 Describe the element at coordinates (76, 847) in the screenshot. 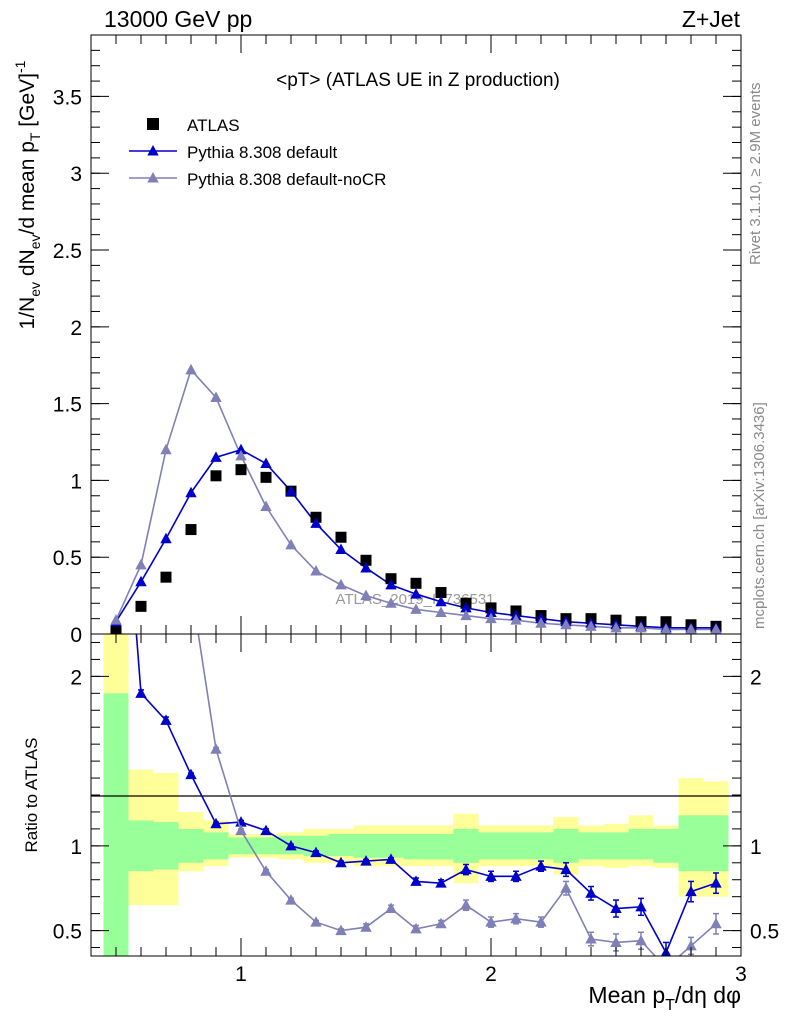

I see `ratio-y-tick-label: 1` at that location.